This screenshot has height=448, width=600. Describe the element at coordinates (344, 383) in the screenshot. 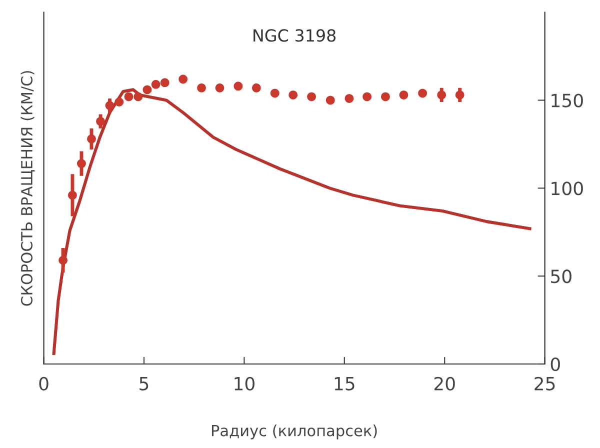

I see `x-tick-label: 15` at that location.